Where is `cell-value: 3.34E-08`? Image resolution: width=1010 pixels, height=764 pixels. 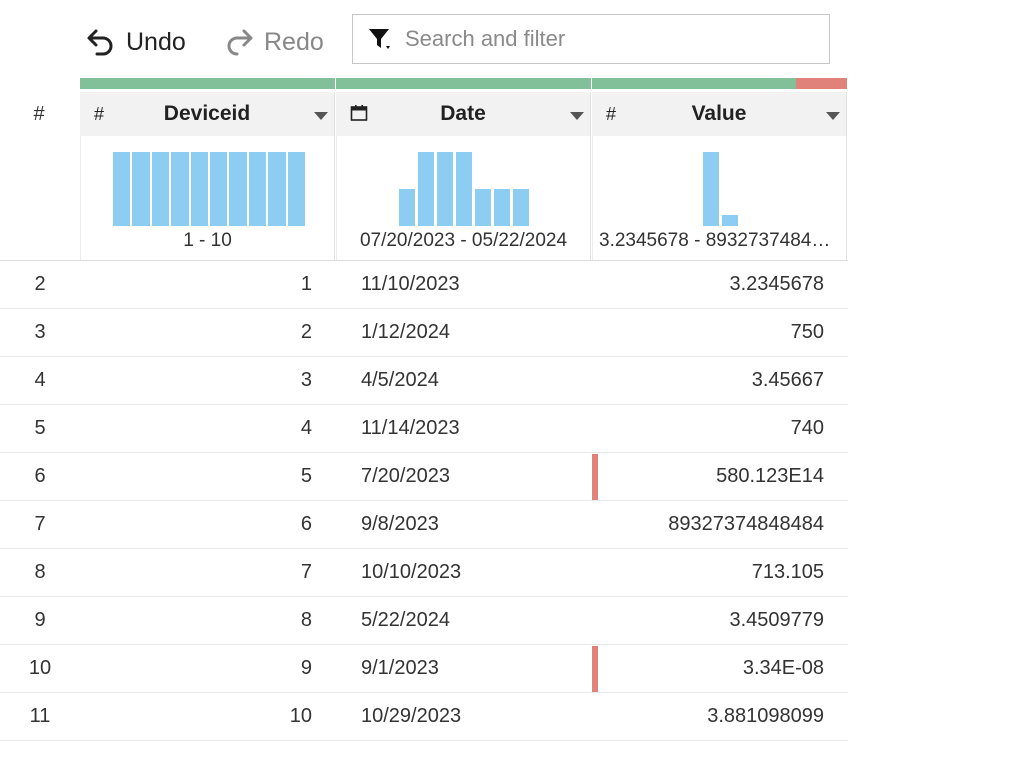 cell-value: 3.34E-08 is located at coordinates (783, 668).